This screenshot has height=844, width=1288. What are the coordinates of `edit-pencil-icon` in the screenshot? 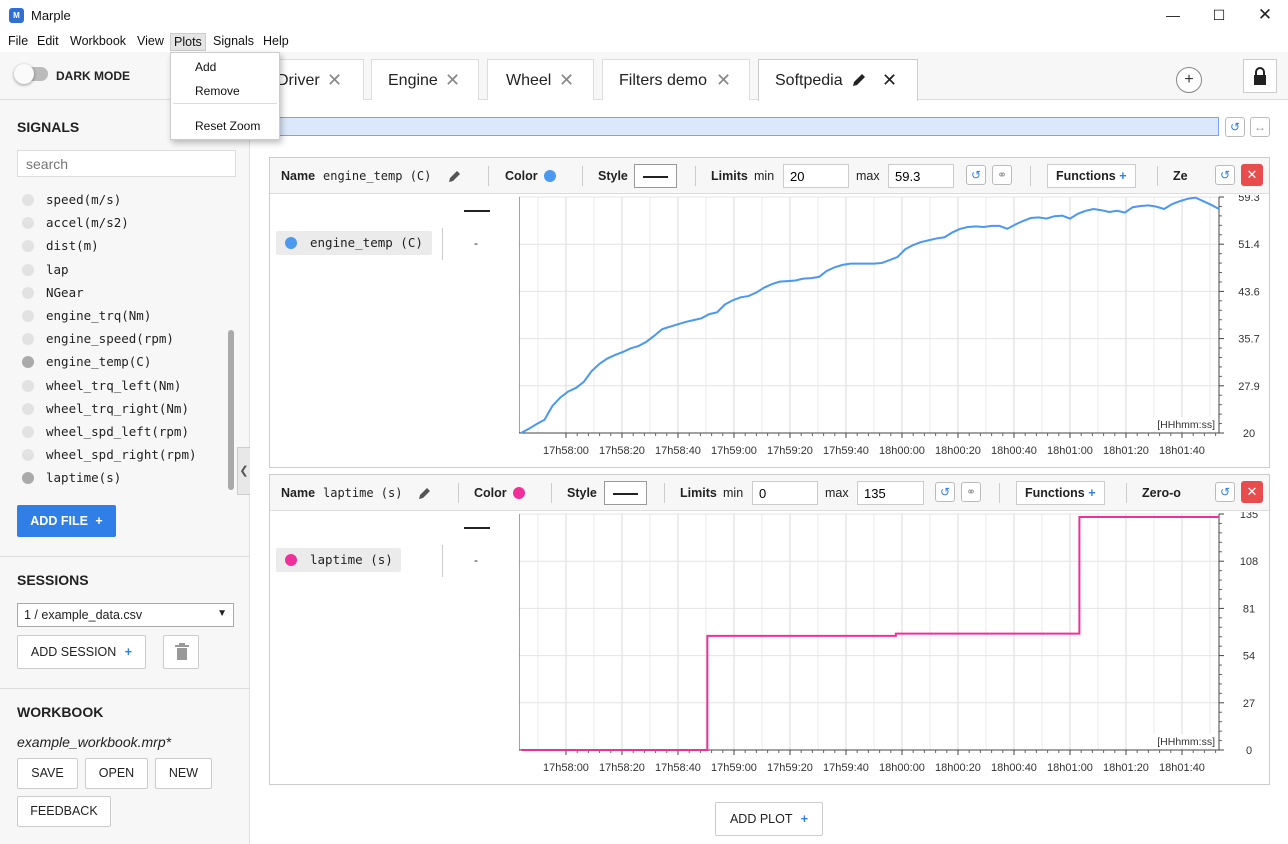 It's located at (859, 82).